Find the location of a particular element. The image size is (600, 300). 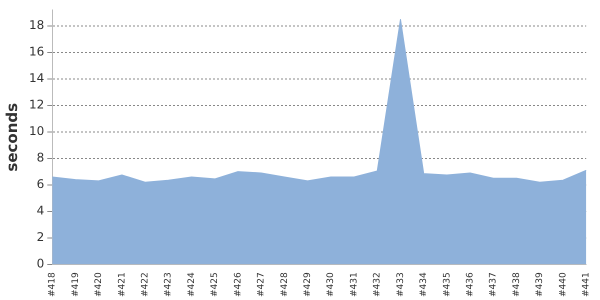

x-tick-label: #440 is located at coordinates (563, 285).